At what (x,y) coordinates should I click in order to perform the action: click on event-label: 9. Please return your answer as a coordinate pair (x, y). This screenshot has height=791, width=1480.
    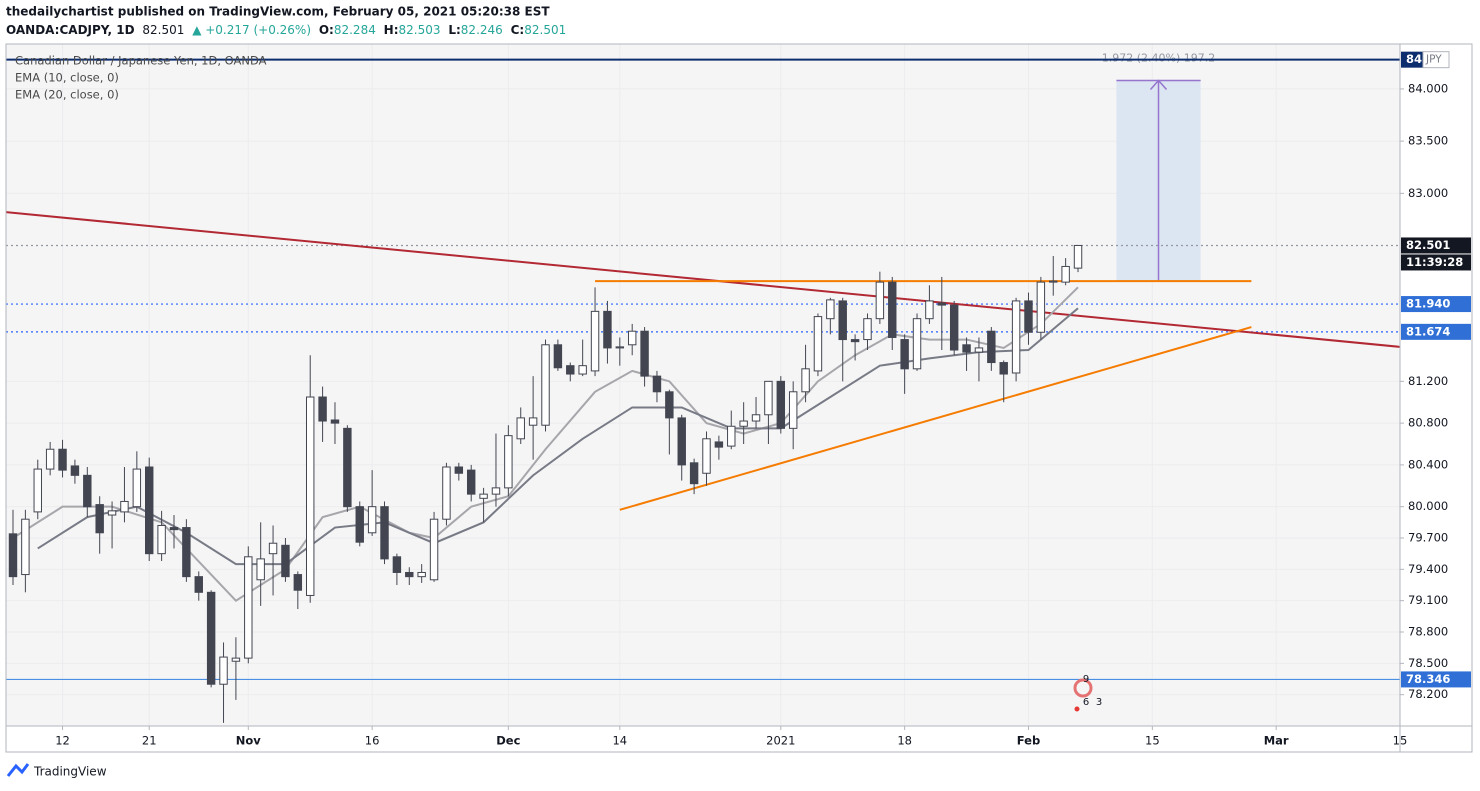
    Looking at the image, I should click on (1086, 679).